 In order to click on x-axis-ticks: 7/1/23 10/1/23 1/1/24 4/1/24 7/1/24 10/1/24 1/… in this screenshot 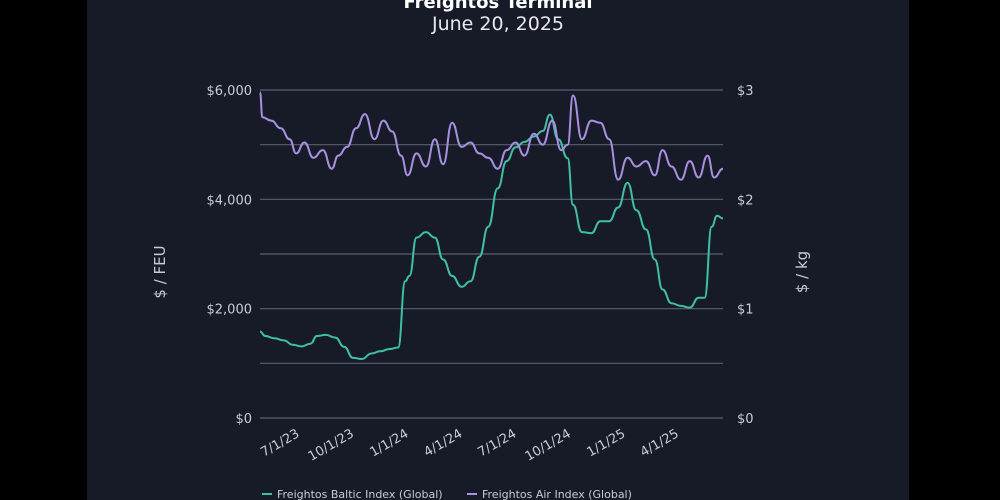, I will do `click(469, 445)`.